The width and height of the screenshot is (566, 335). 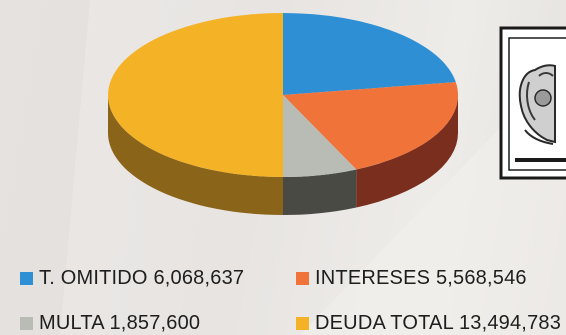 I want to click on legend-label-deuda-total: DEUDA TOTAL, so click(x=384, y=323).